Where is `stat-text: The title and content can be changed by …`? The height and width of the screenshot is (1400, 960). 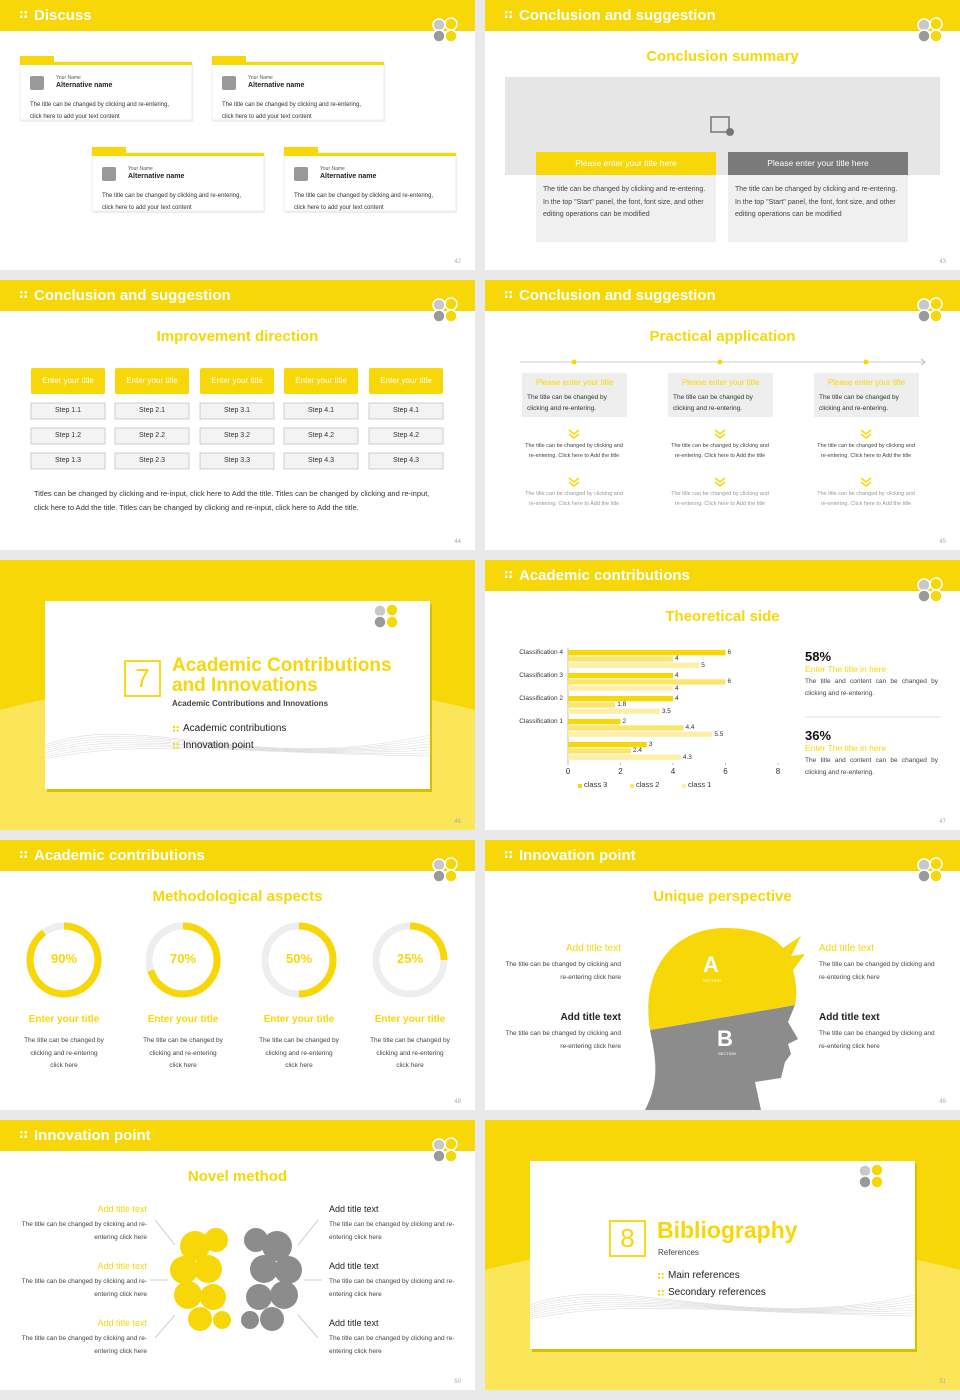
stat-text: The title and content can be changed by … is located at coordinates (871, 687).